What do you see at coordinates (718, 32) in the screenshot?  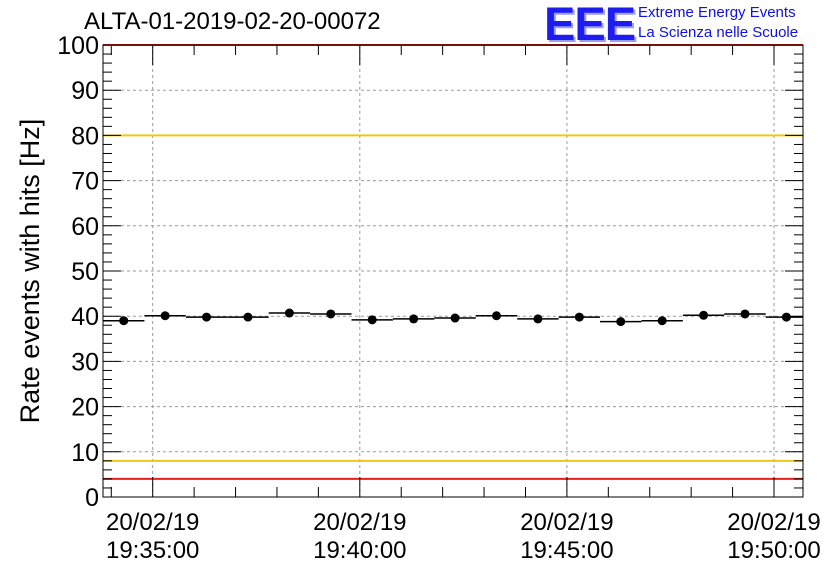 I see `logo-line-2: La Scienza nelle Scuole` at bounding box center [718, 32].